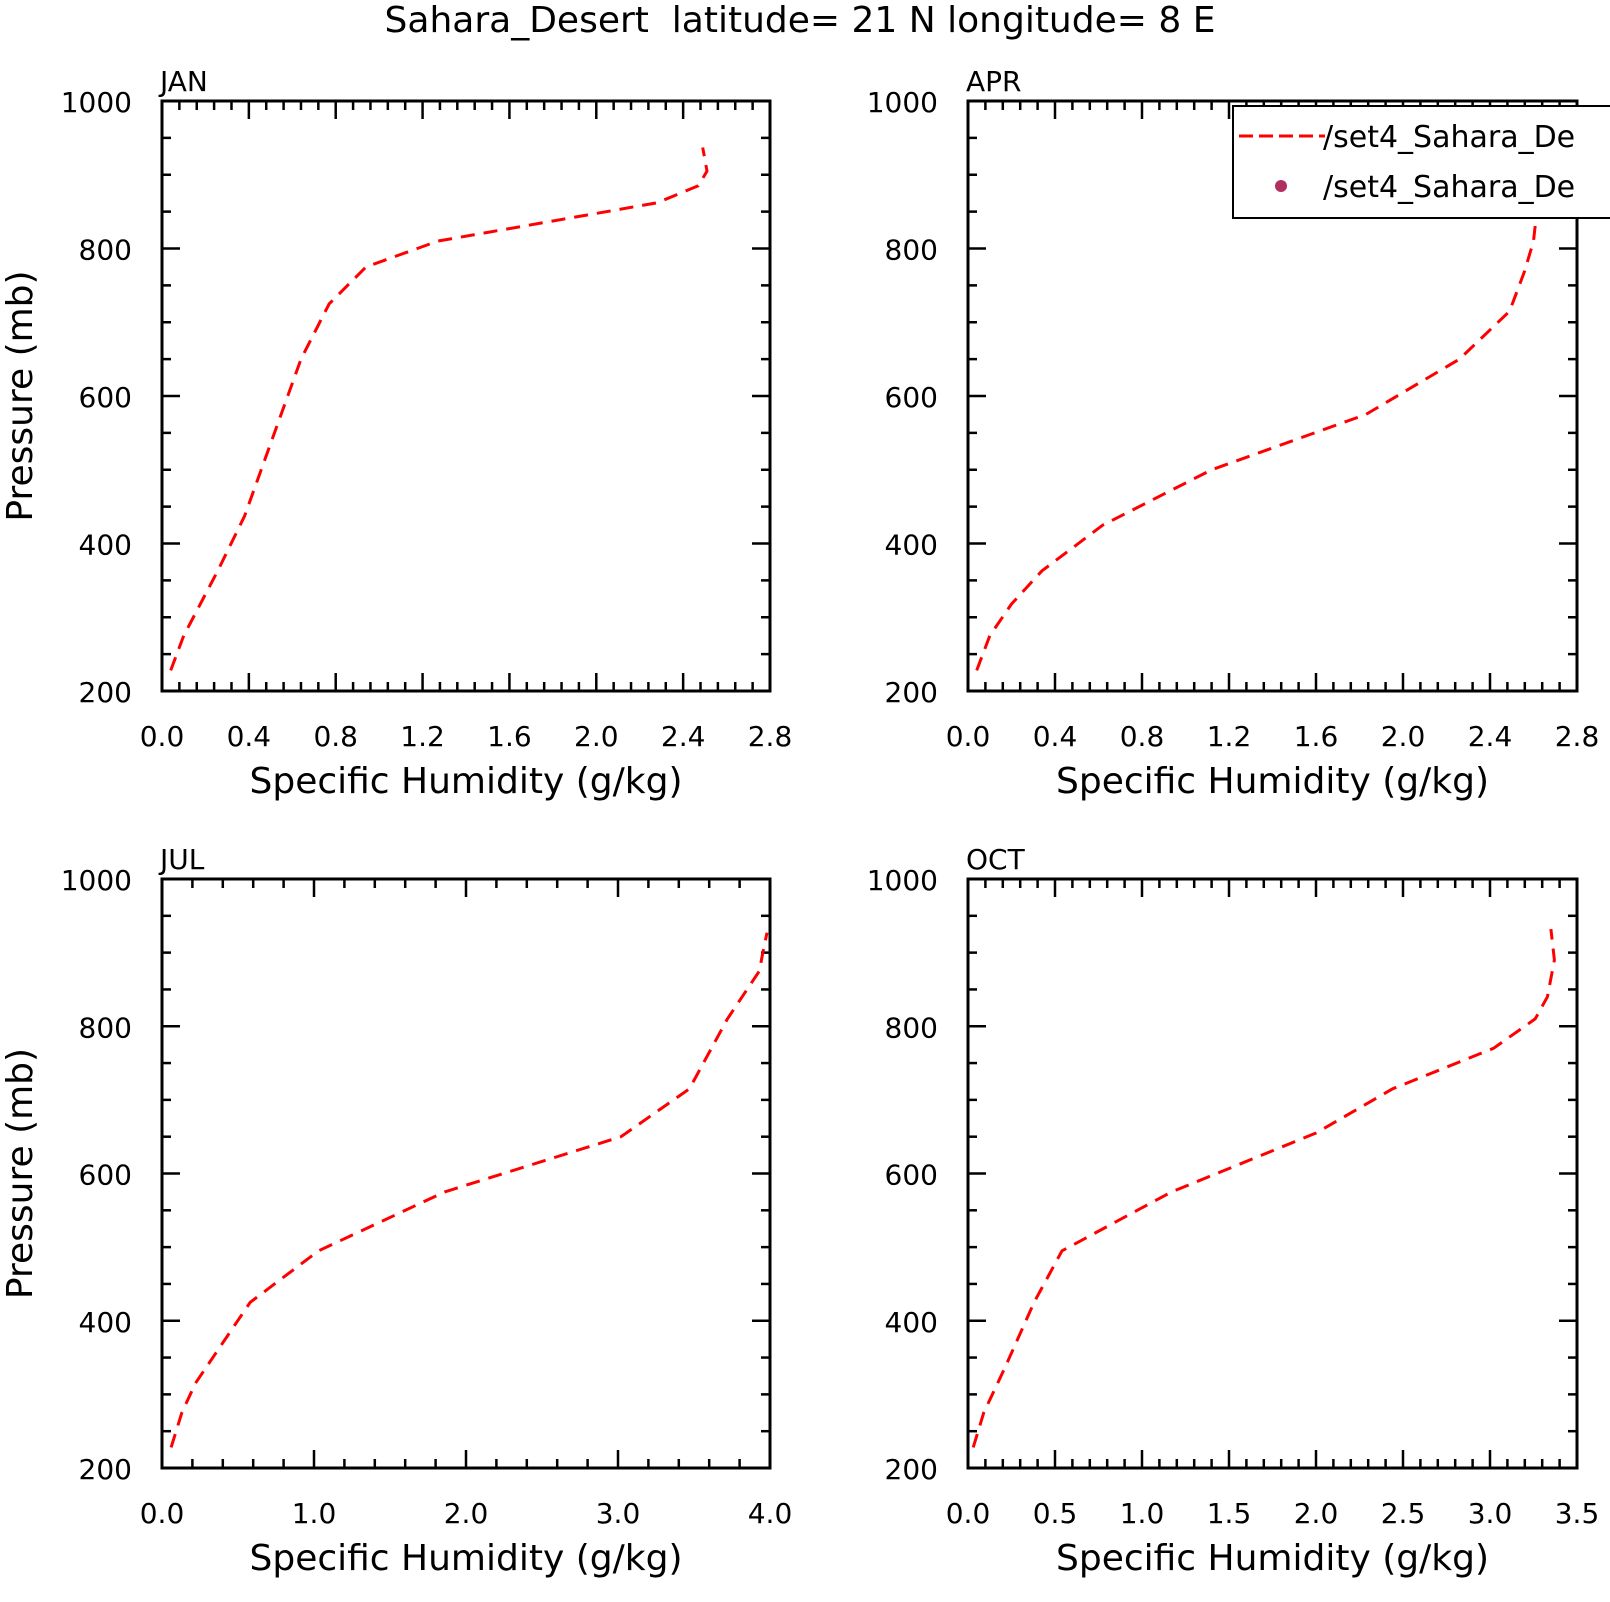  Describe the element at coordinates (996, 859) in the screenshot. I see `panel-label: OCT` at that location.